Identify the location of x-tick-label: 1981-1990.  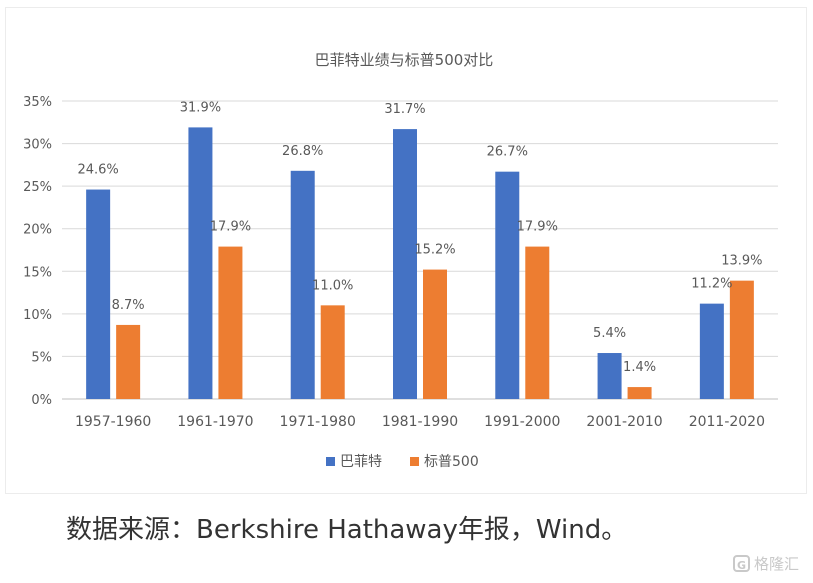
(420, 422).